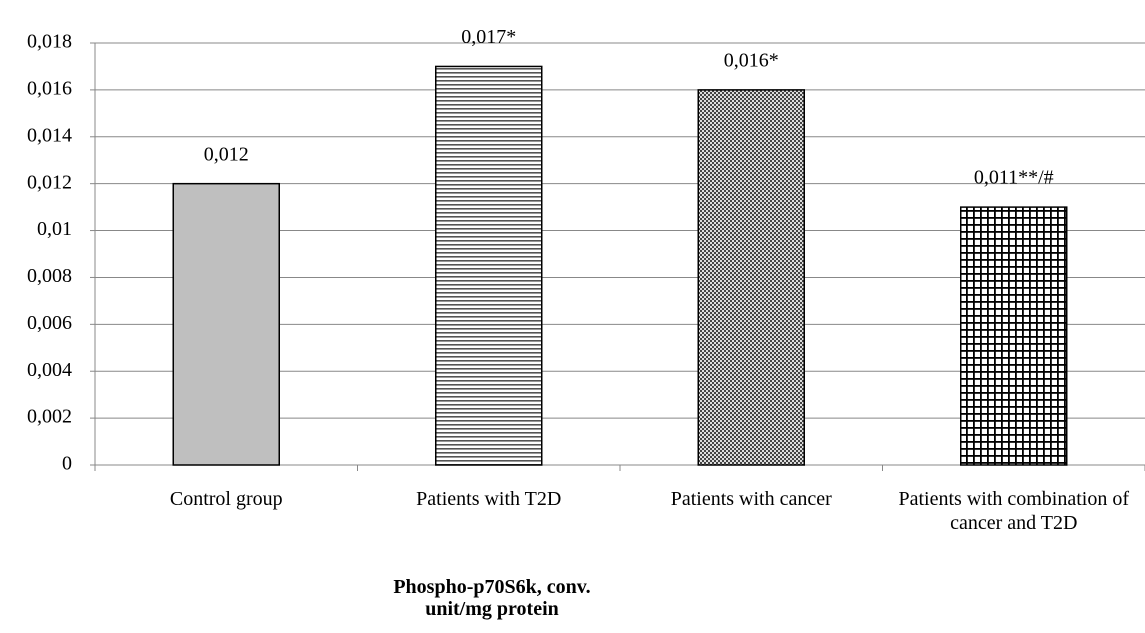  I want to click on x-axis-title: Phospho-p70S6k, conv. unit/mg protein, so click(492, 598).